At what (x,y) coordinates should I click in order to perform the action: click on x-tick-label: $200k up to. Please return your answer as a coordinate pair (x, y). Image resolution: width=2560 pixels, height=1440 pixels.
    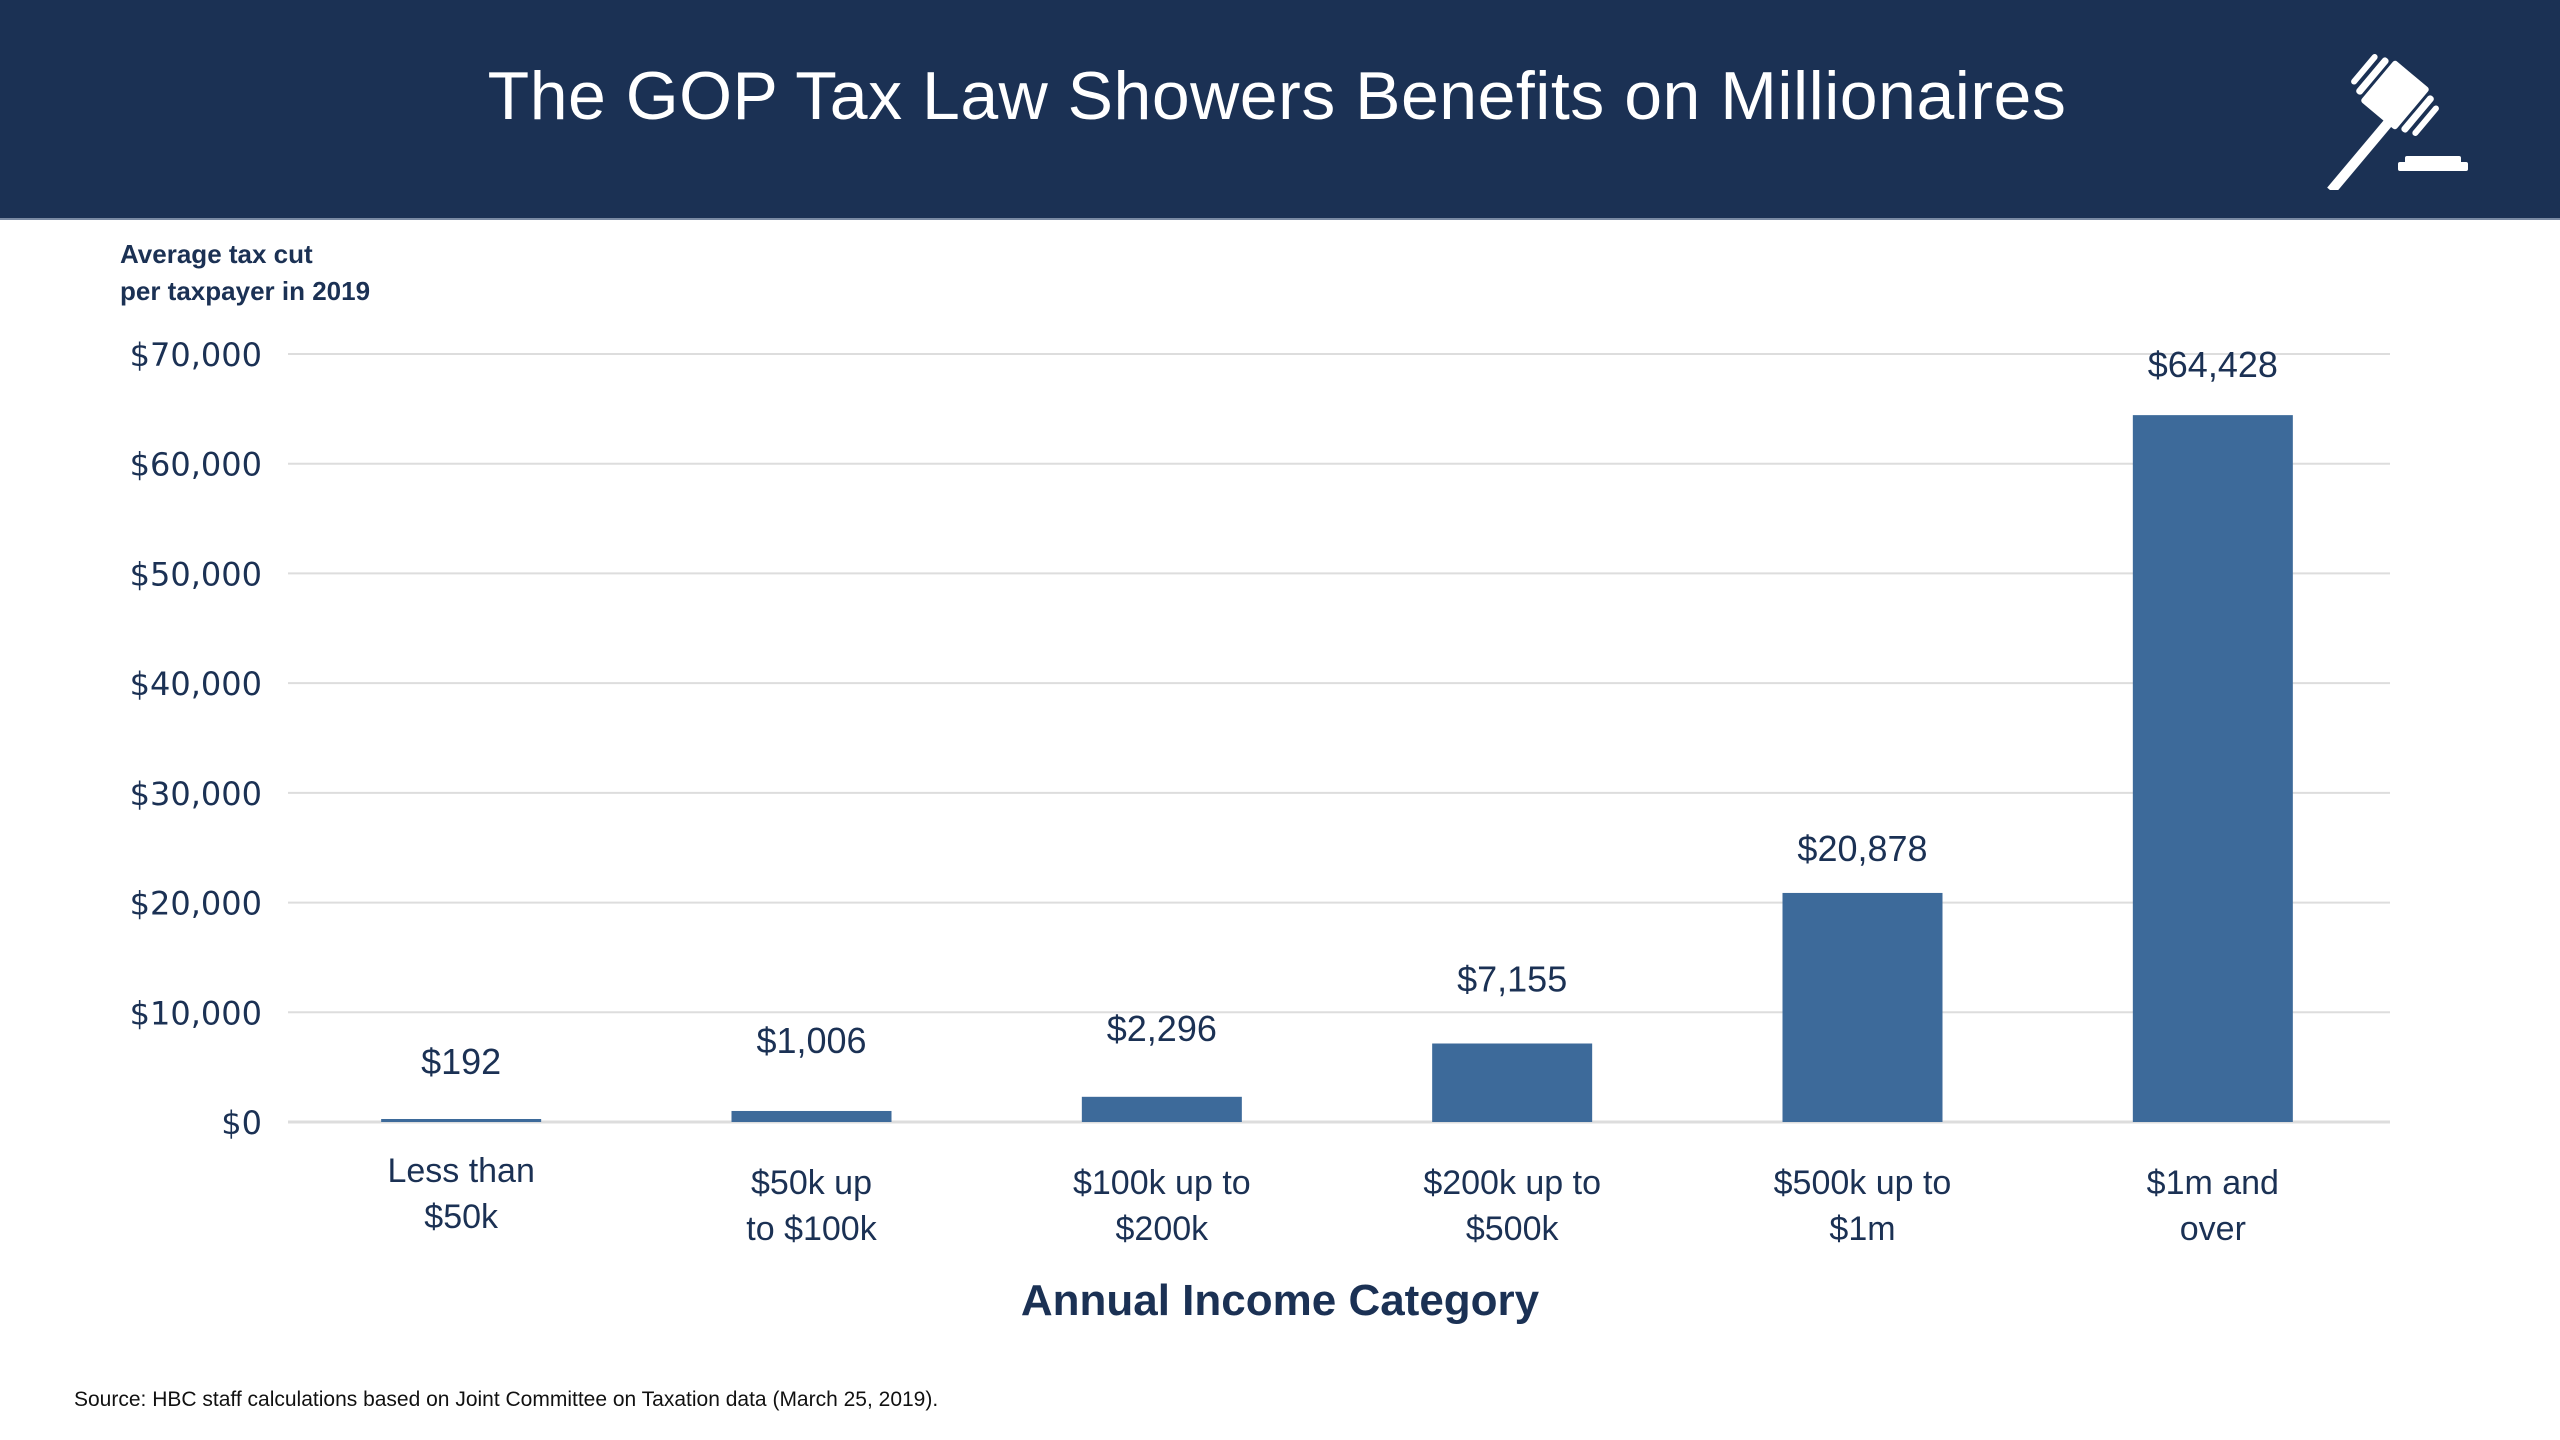
    Looking at the image, I should click on (1512, 1183).